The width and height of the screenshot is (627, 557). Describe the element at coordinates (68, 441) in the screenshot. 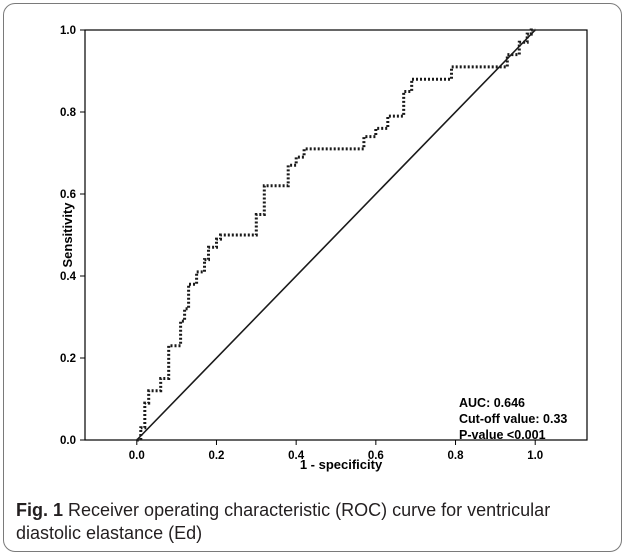

I see `y-tick-label: 0.0` at that location.